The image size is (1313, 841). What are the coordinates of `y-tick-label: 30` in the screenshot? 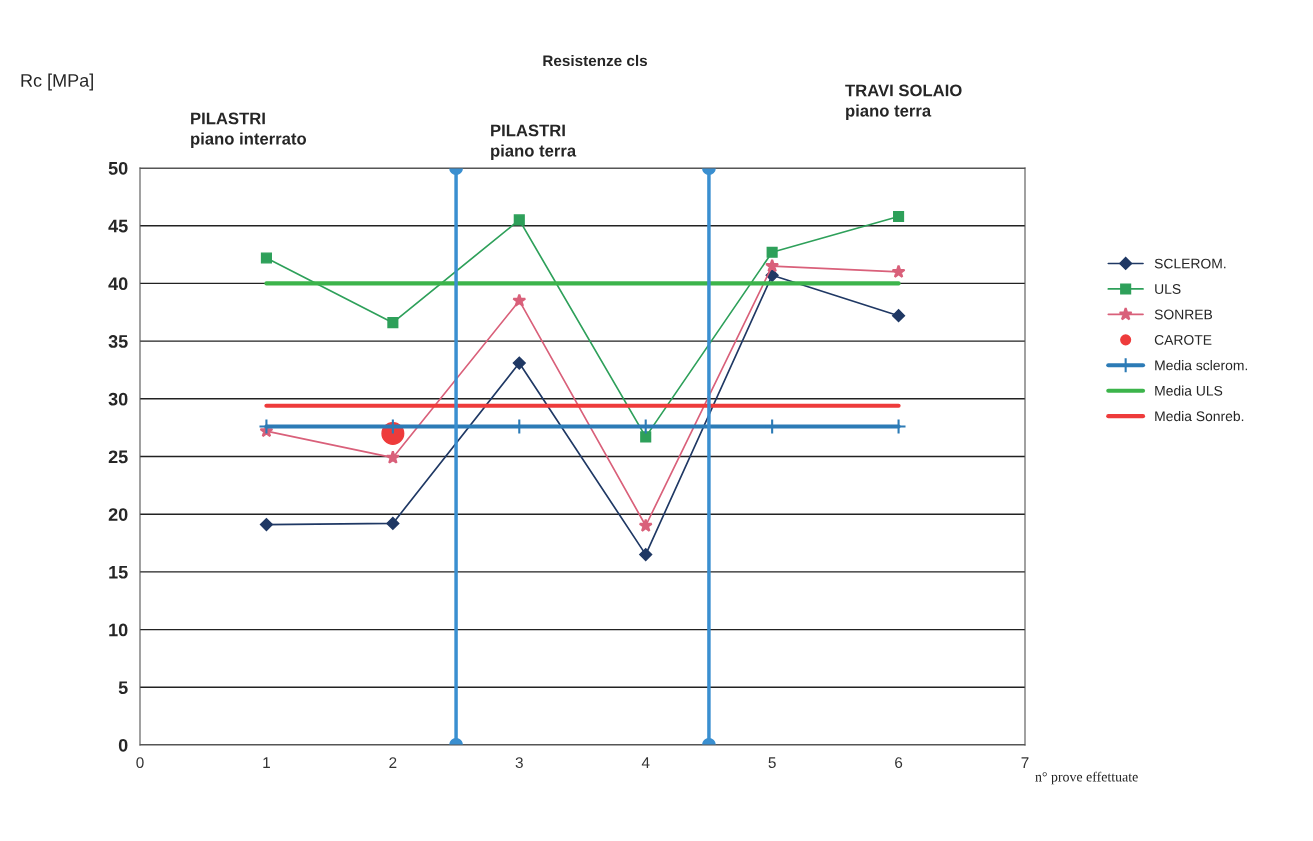 It's located at (118, 399).